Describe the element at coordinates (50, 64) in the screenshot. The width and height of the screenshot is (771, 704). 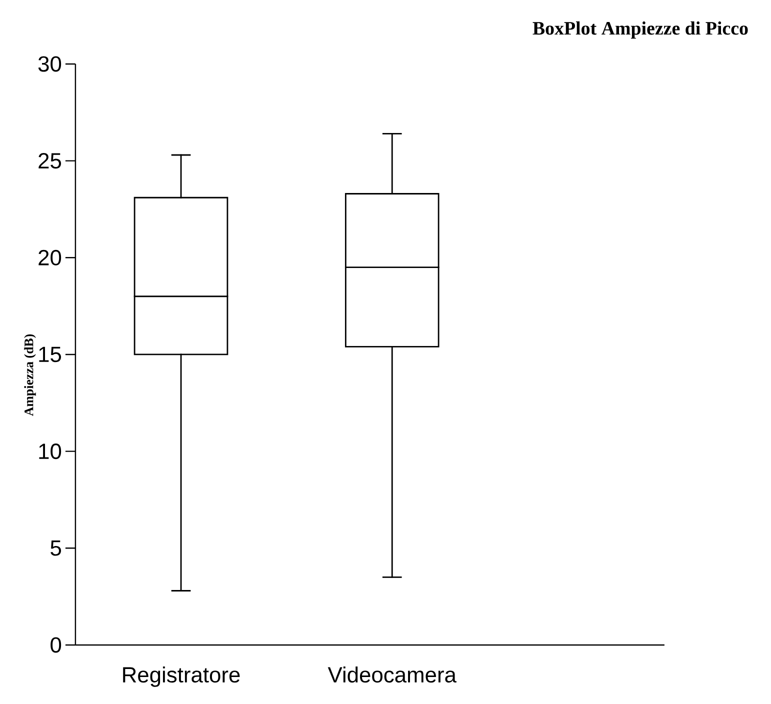
I see `y-tick-label: 30` at that location.